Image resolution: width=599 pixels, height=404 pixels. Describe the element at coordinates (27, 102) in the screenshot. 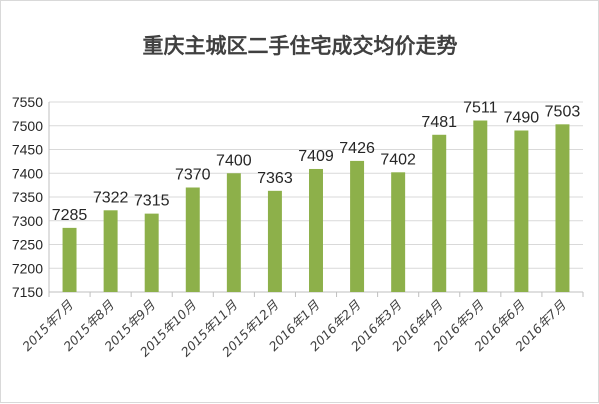

I see `y-tick-label: 7550` at that location.